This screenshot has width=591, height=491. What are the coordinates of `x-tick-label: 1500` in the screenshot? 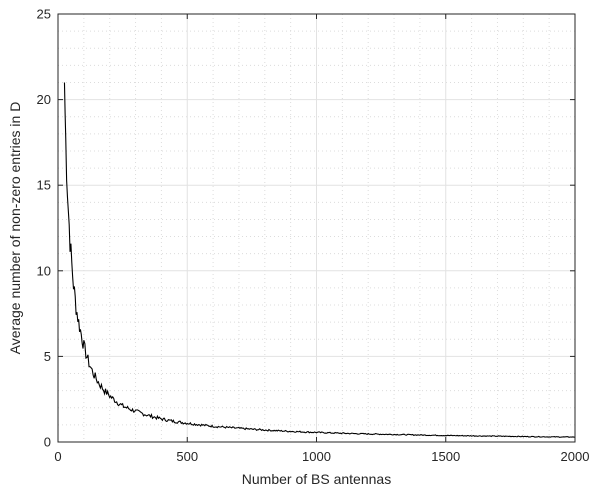 It's located at (445, 456).